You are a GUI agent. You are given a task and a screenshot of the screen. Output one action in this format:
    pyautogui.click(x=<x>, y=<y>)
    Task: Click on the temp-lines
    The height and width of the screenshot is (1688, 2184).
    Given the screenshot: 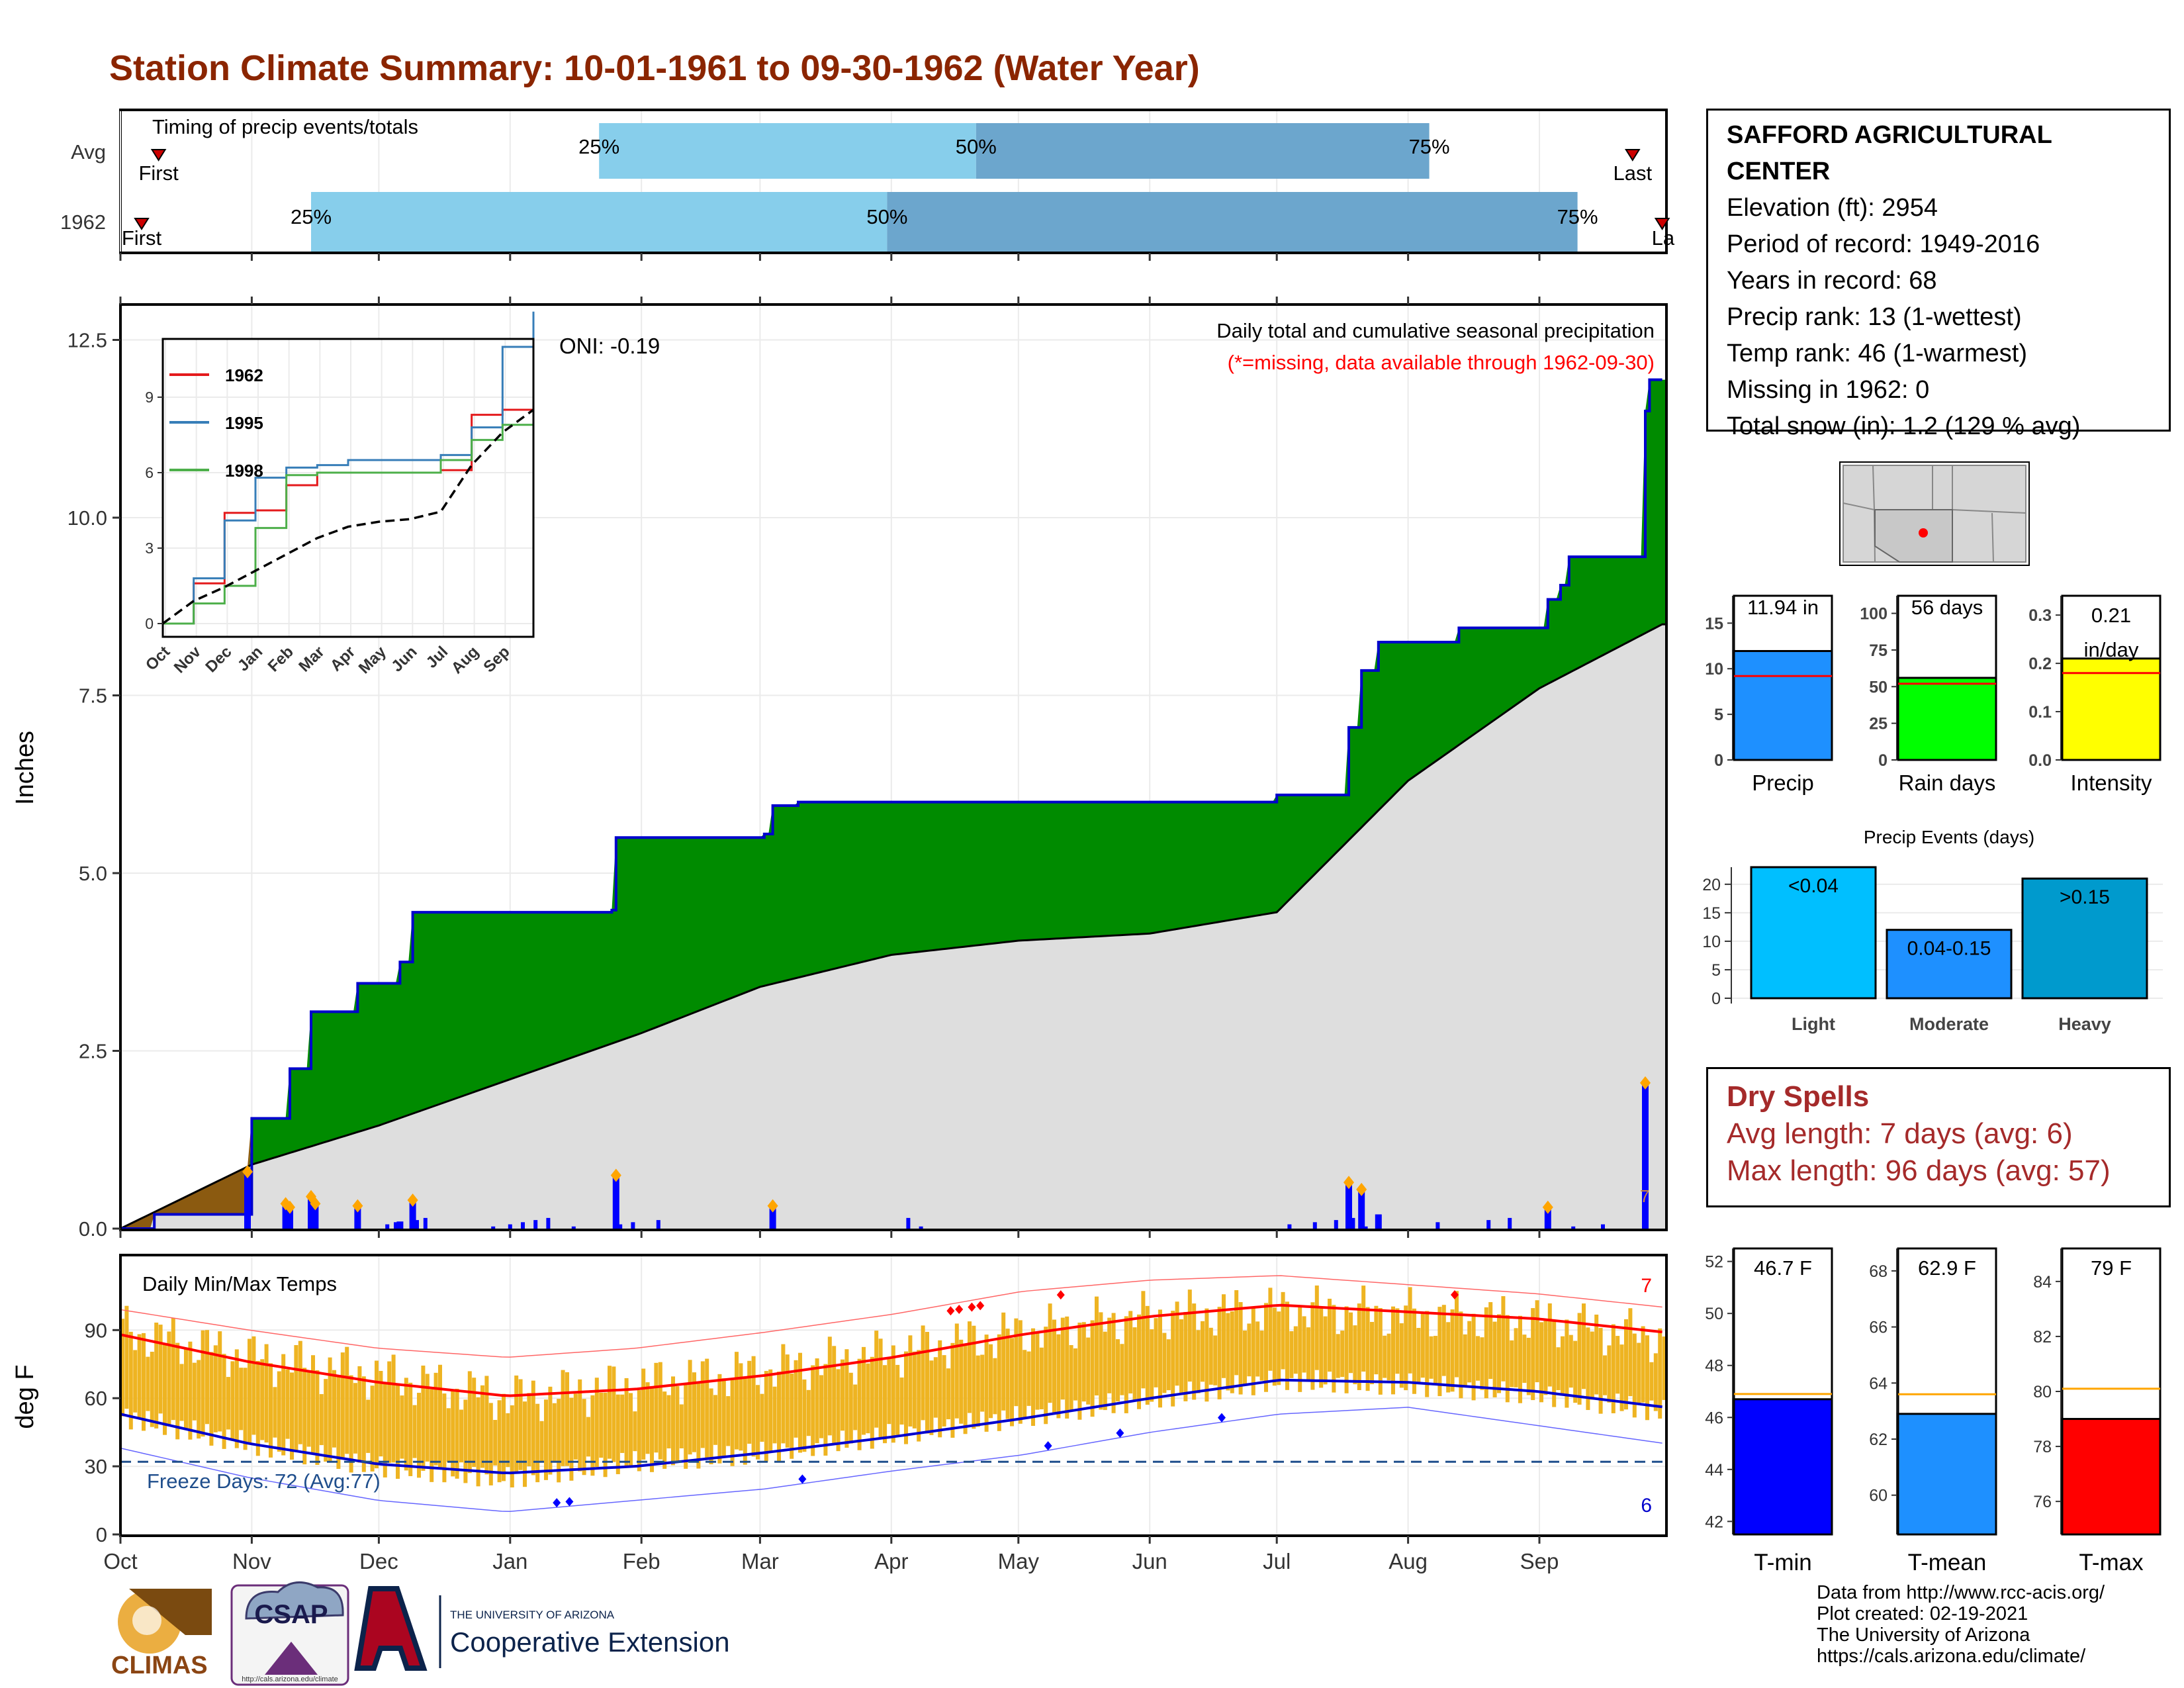 What is the action you would take?
    pyautogui.click(x=893, y=1394)
    